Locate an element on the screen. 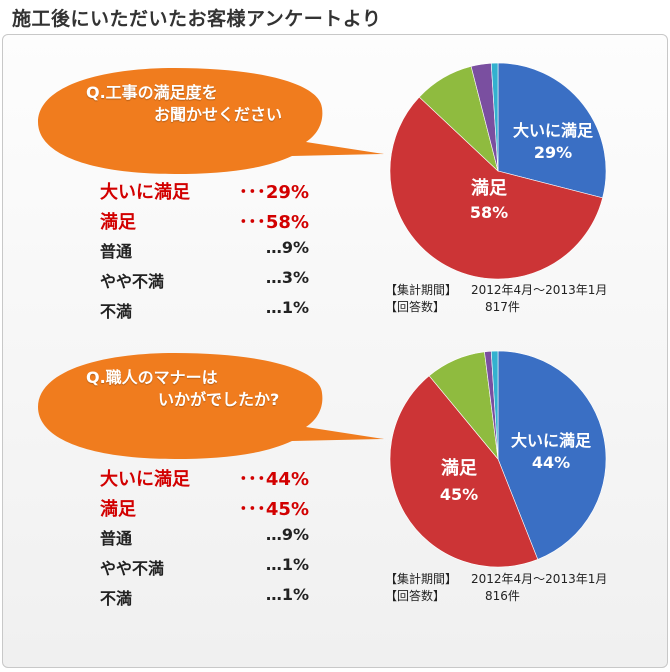 The height and width of the screenshot is (672, 670). result-value: ･･･44% is located at coordinates (273, 479).